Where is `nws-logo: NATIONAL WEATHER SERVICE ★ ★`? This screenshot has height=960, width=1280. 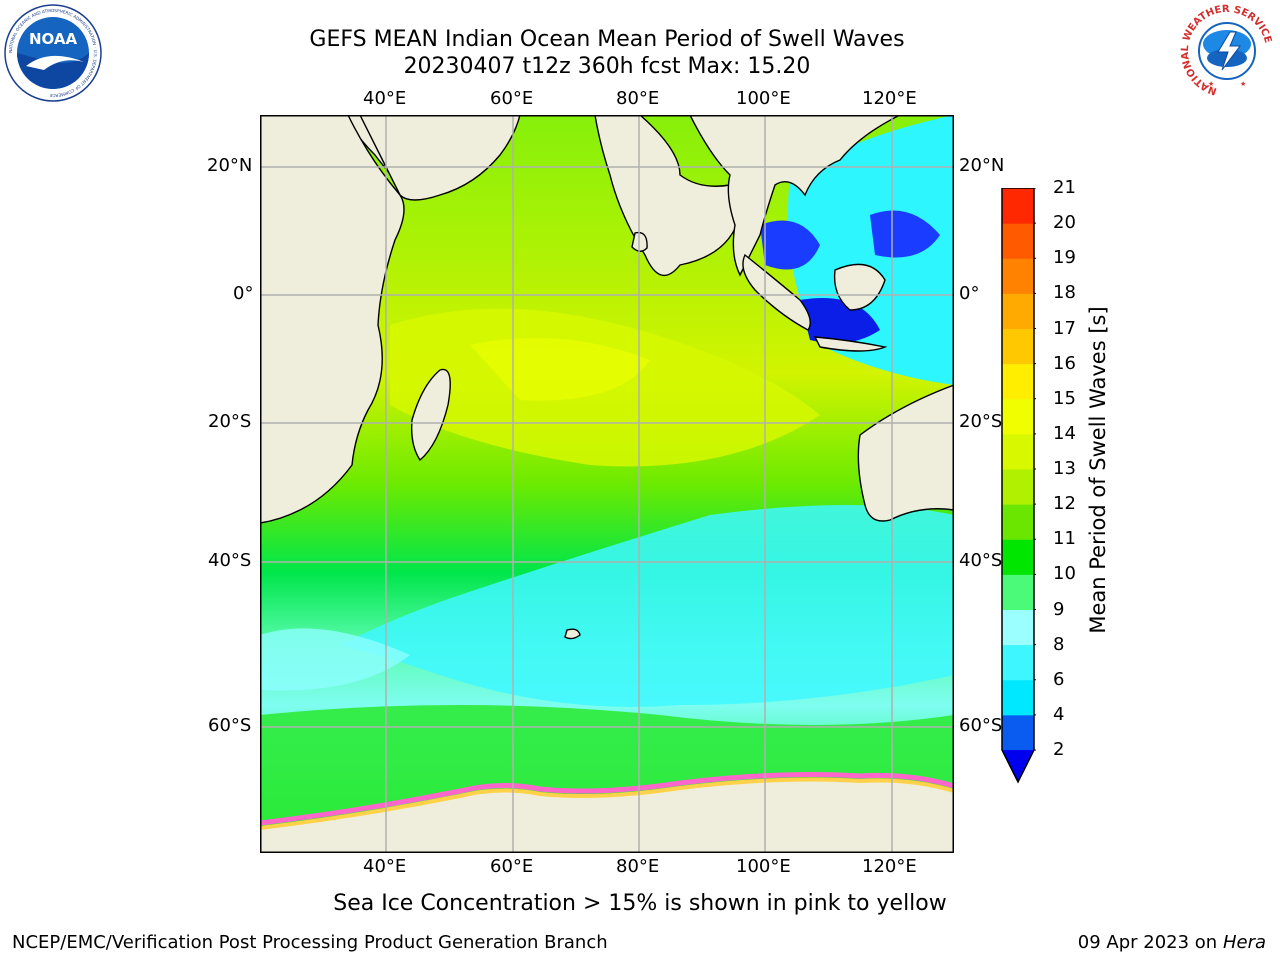
nws-logo: NATIONAL WEATHER SERVICE ★ ★ is located at coordinates (1227, 51).